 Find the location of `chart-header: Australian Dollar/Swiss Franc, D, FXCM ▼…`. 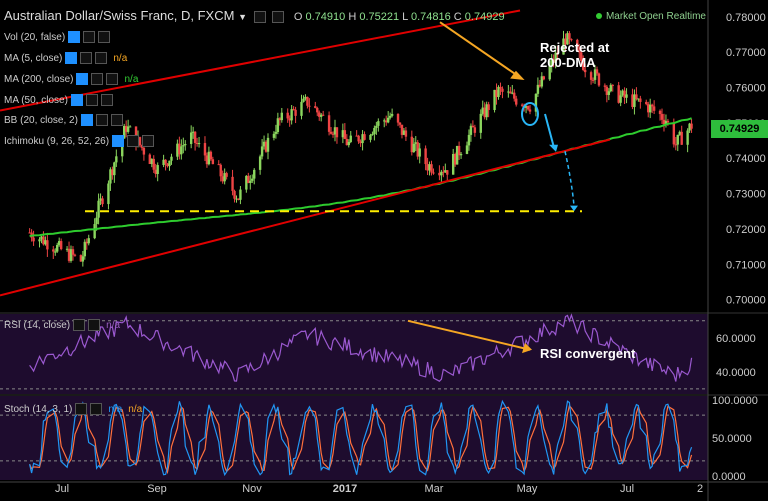

chart-header: Australian Dollar/Swiss Franc, D, FXCM ▼… is located at coordinates (254, 15).